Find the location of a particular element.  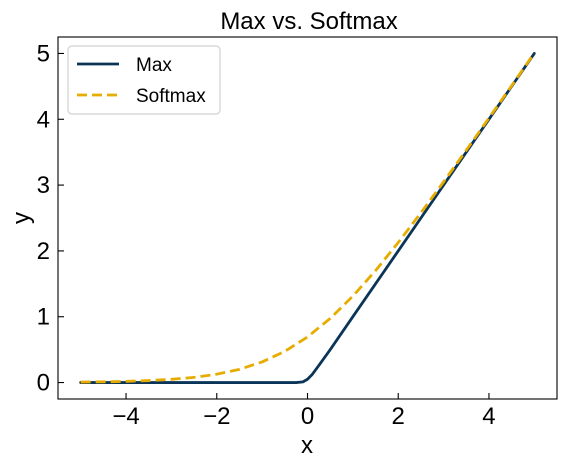

y-tick-label: 5 is located at coordinates (43, 53).